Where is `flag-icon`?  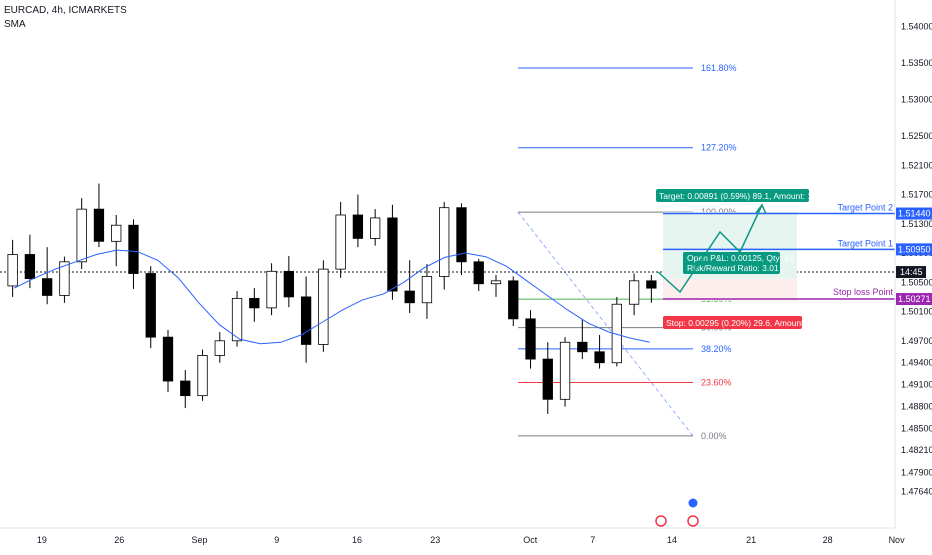 flag-icon is located at coordinates (661, 521).